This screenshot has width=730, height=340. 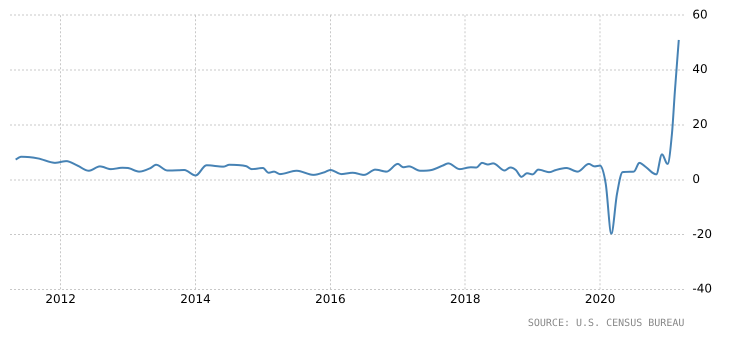 What do you see at coordinates (60, 299) in the screenshot?
I see `x-tick-label: 2012` at bounding box center [60, 299].